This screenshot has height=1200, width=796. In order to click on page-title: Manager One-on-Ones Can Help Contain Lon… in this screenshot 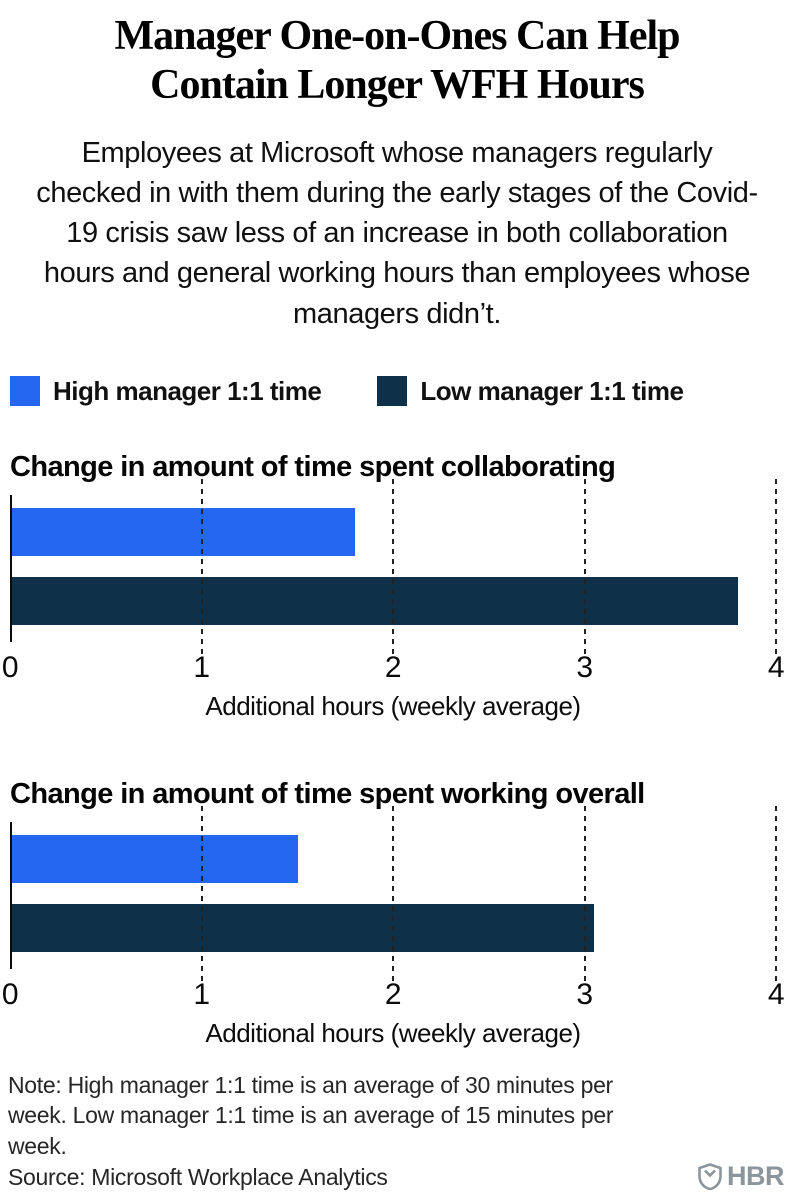, I will do `click(397, 60)`.